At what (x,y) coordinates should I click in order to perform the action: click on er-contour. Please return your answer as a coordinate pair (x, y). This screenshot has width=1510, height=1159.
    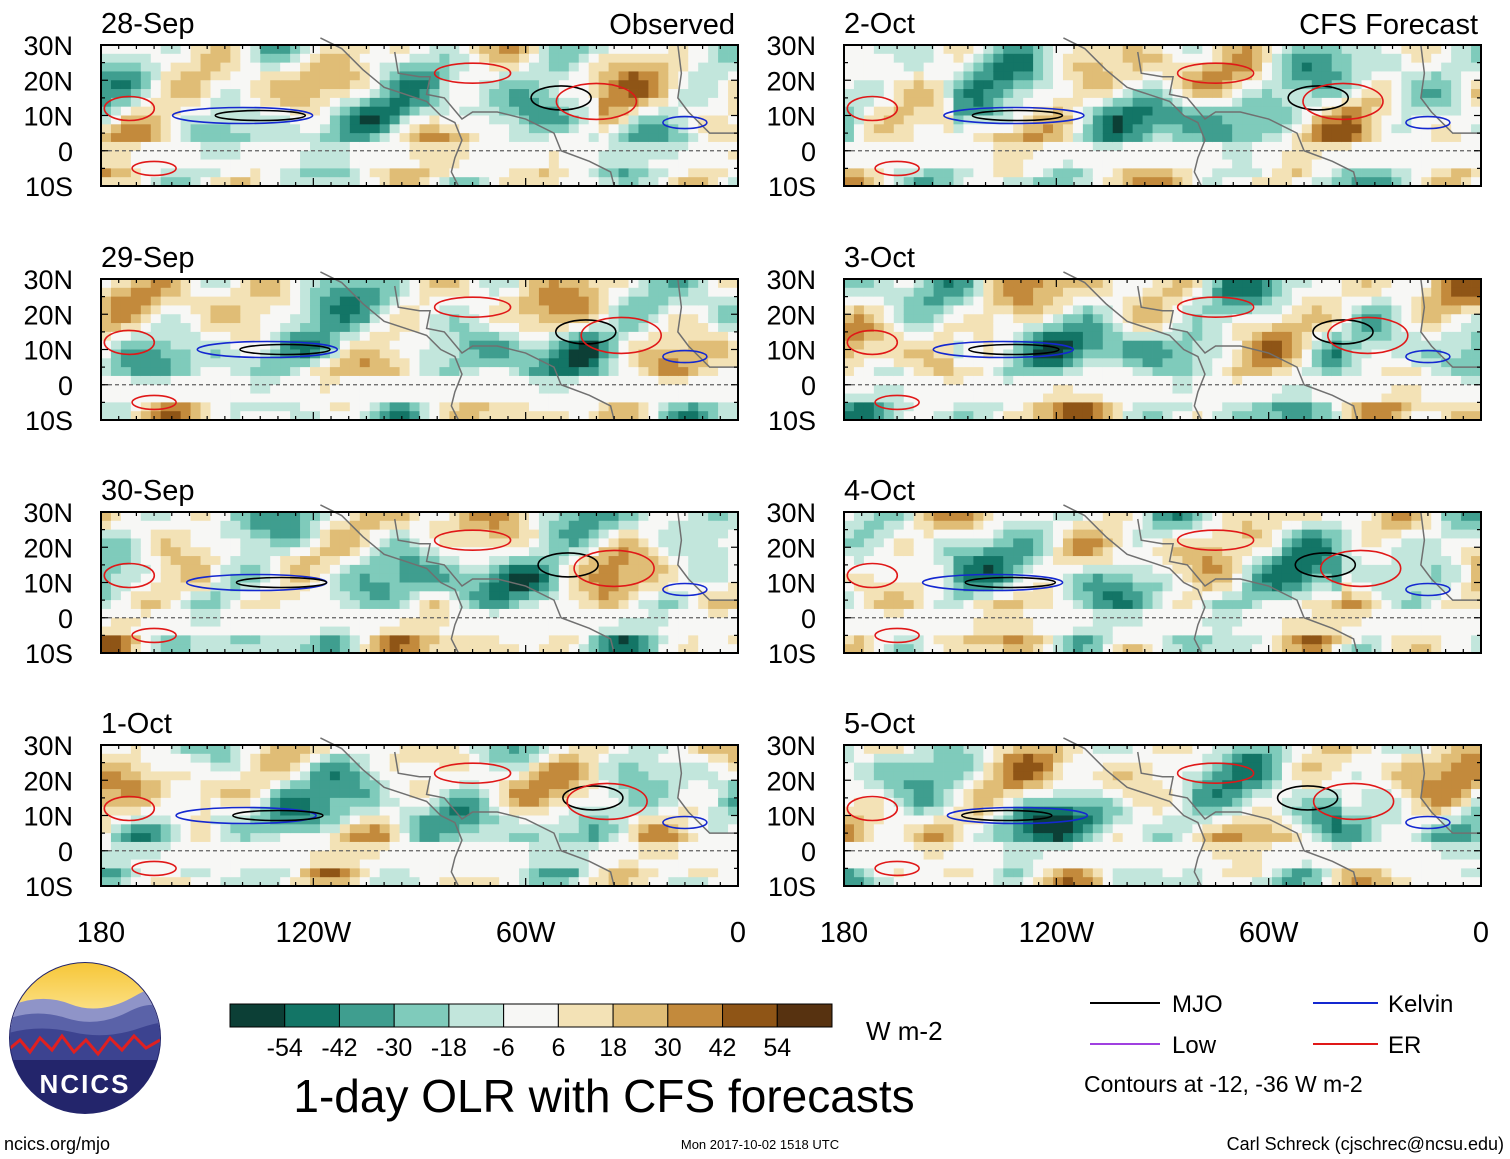
    Looking at the image, I should click on (154, 635).